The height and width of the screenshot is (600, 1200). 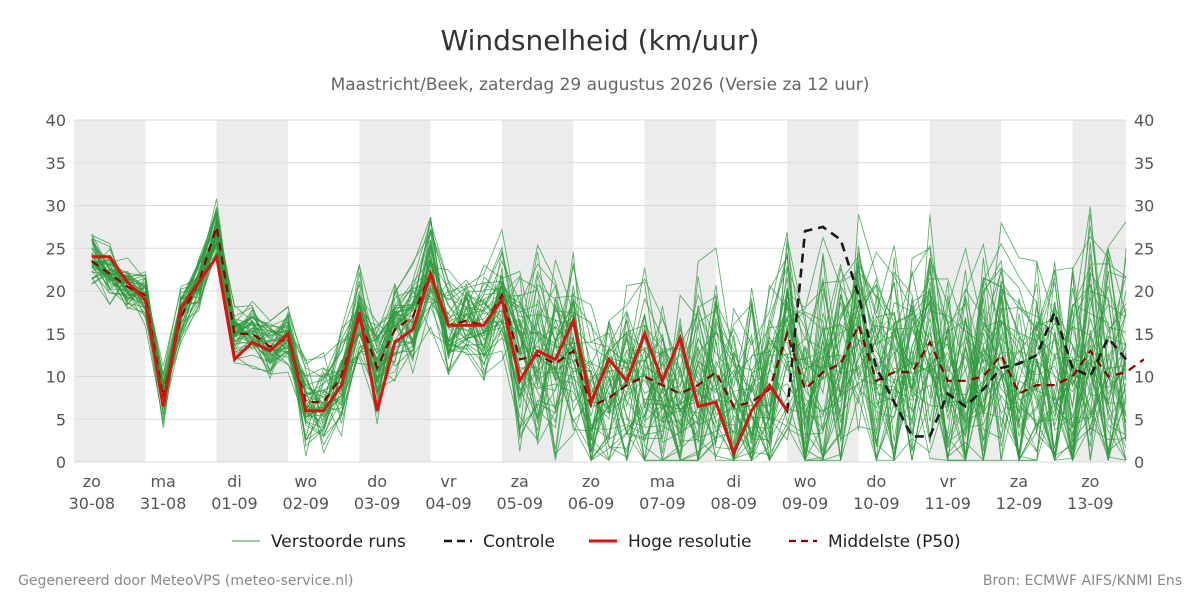 I want to click on x-tick-date: 30-08, so click(x=92, y=503).